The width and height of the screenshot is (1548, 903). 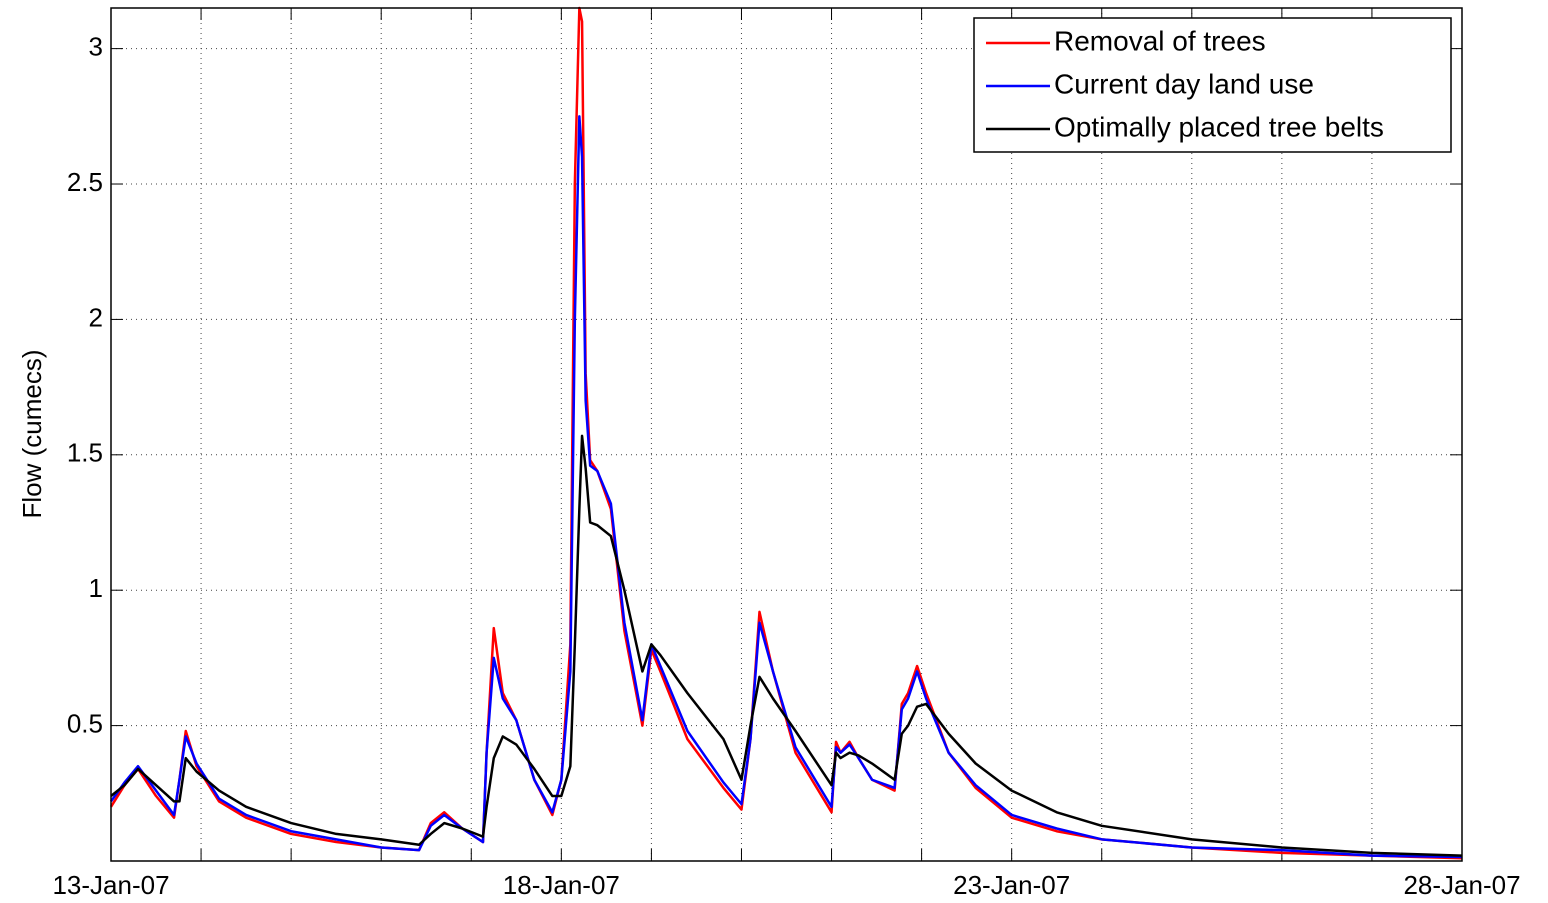 What do you see at coordinates (561, 885) in the screenshot?
I see `x-tick-label: 18-Jan-07` at bounding box center [561, 885].